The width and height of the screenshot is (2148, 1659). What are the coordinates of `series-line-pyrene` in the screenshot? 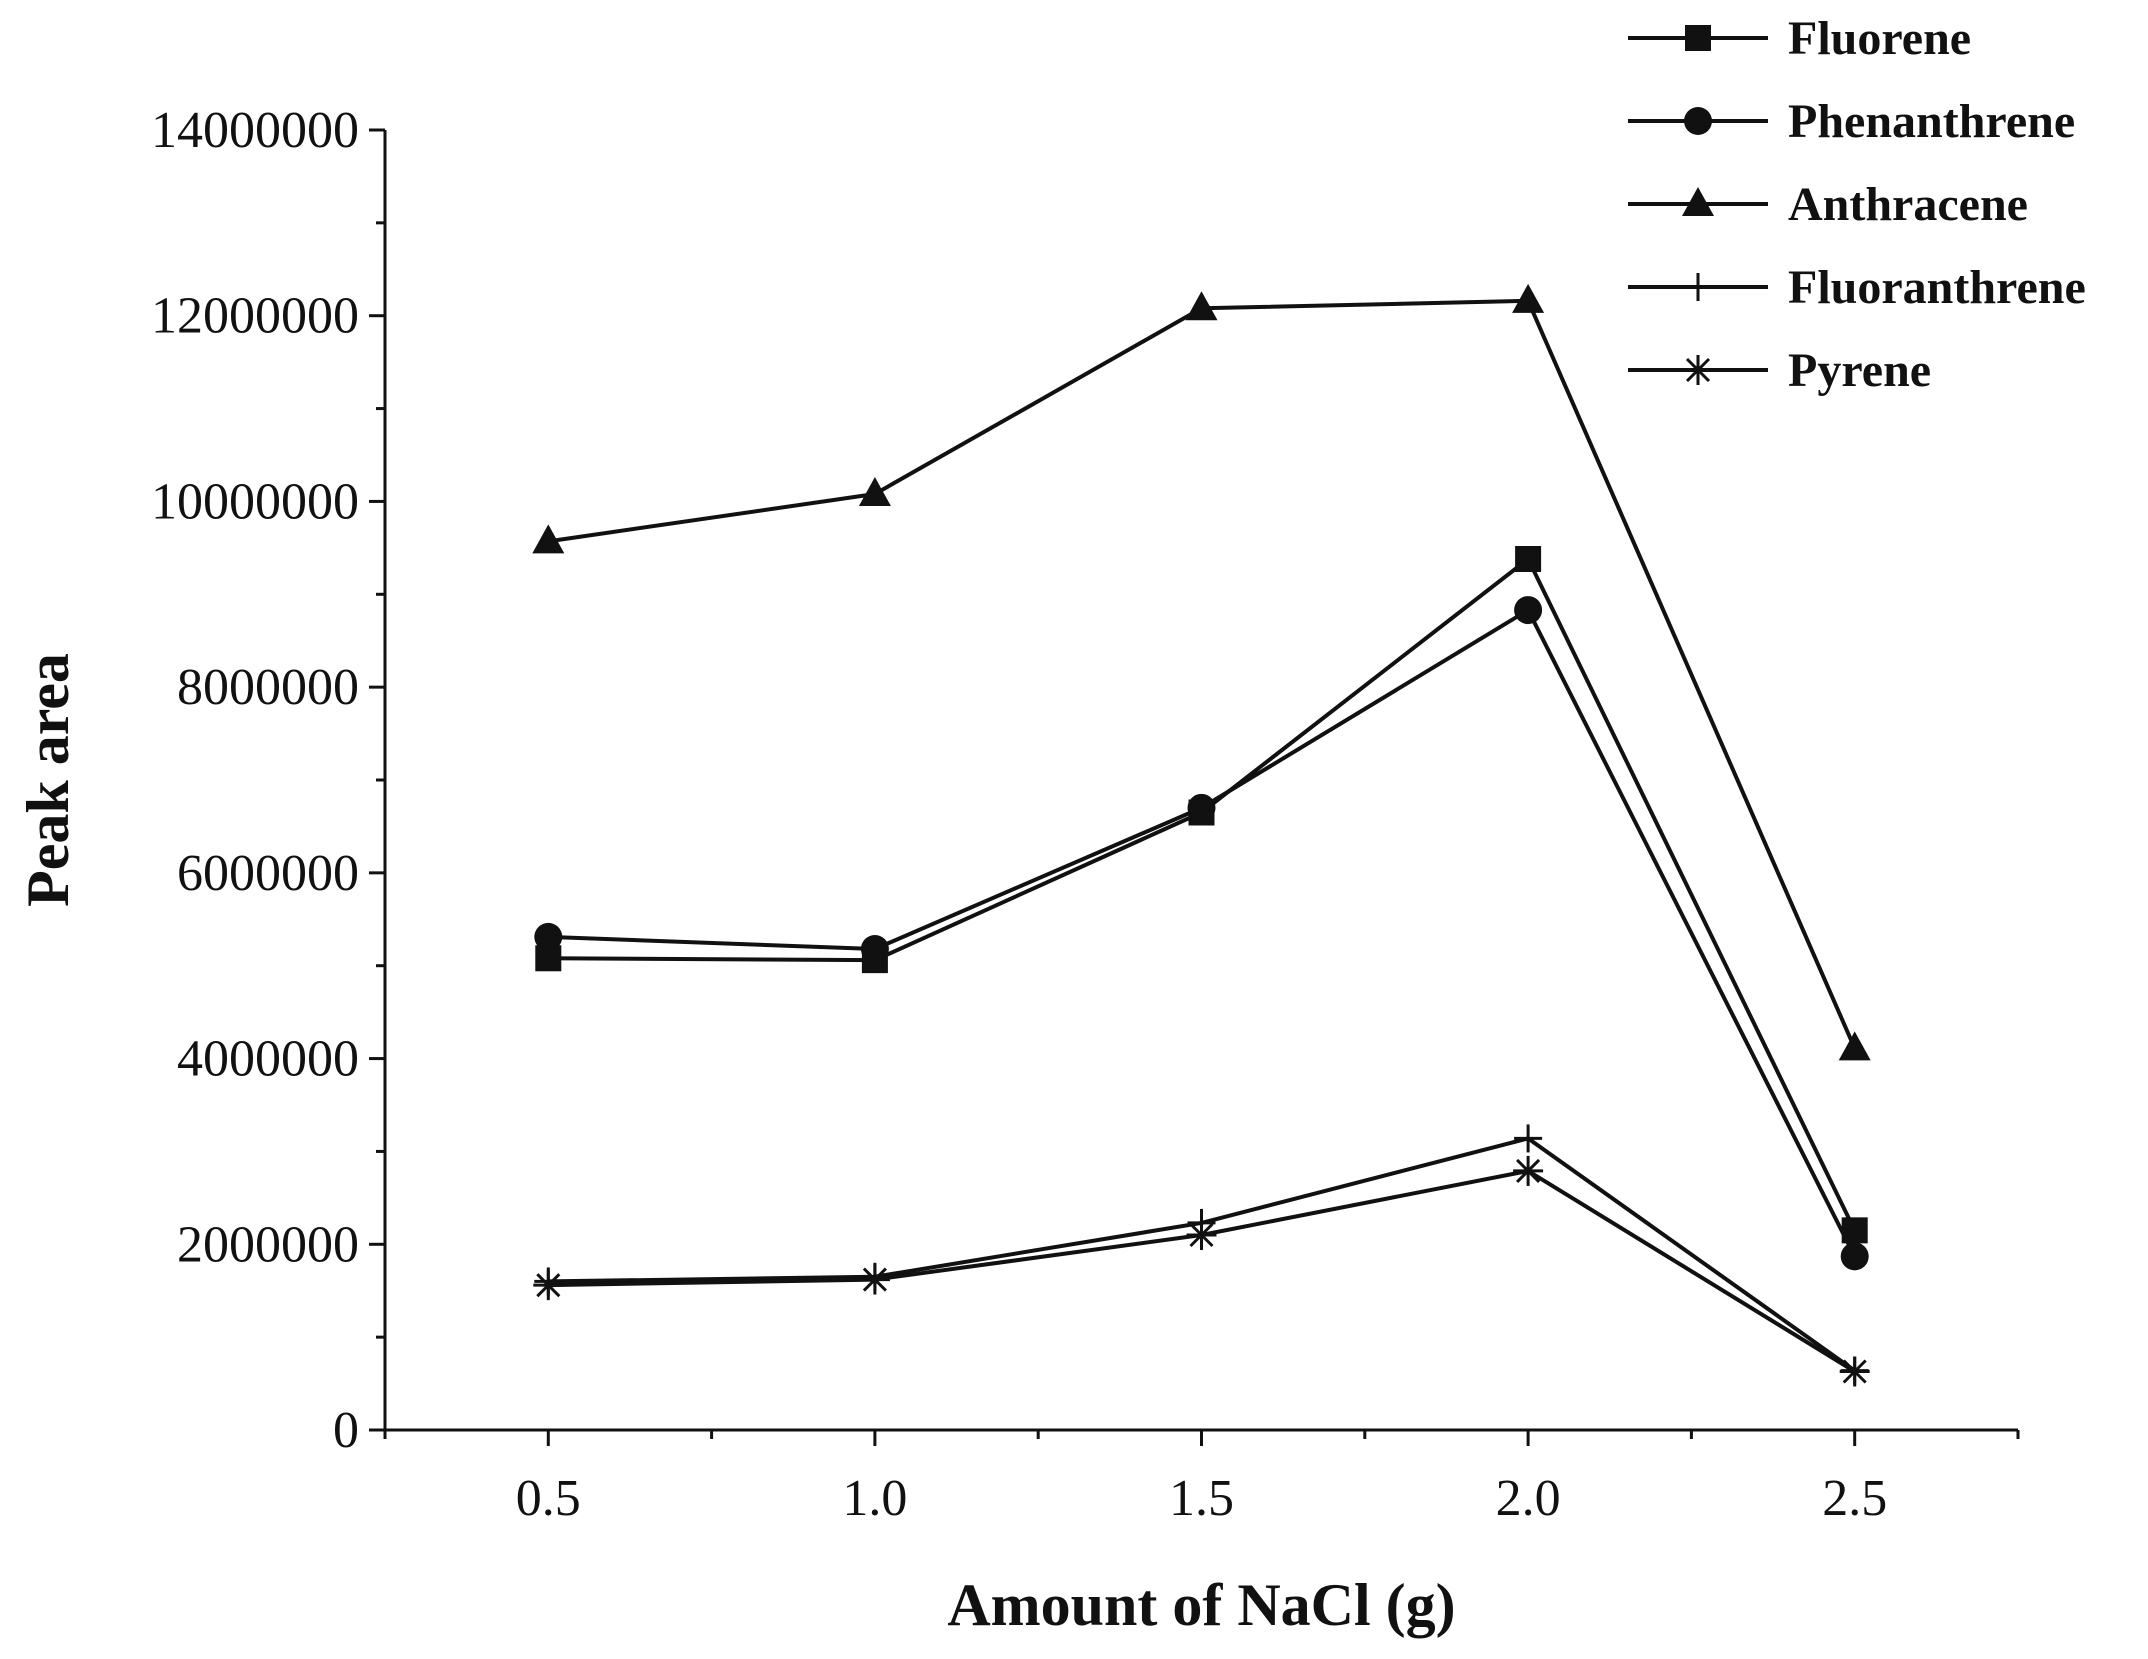 It's located at (1202, 1271).